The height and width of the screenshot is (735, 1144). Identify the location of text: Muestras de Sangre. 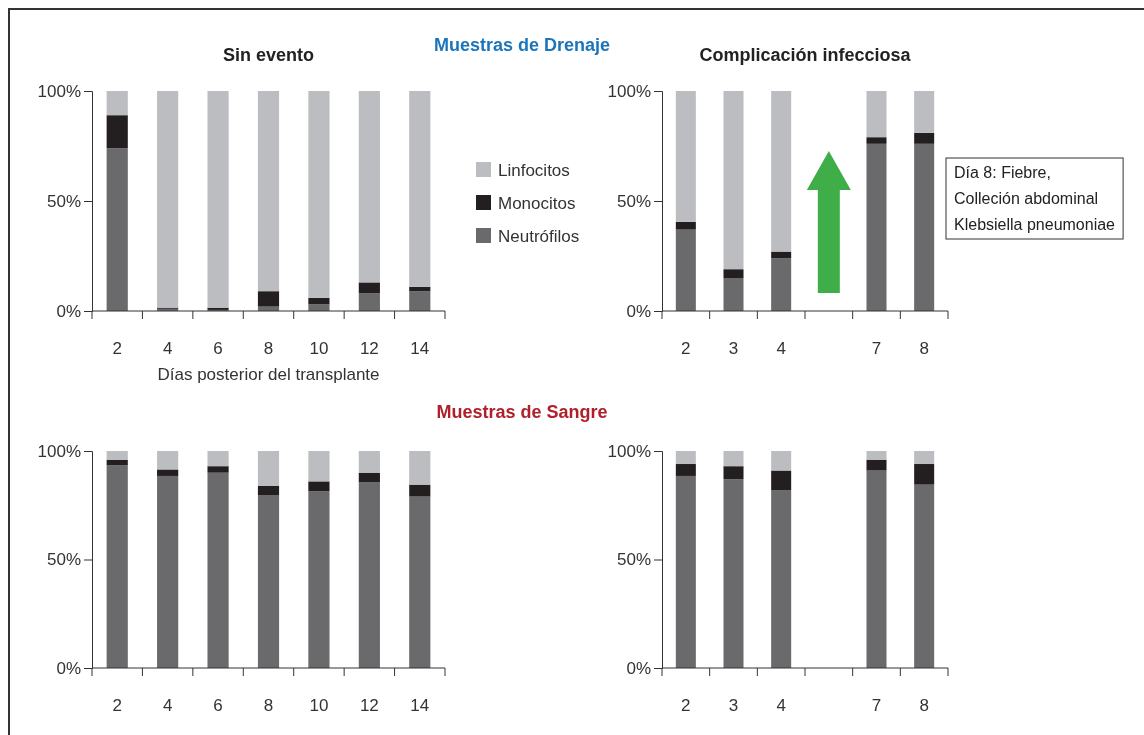
(522, 412).